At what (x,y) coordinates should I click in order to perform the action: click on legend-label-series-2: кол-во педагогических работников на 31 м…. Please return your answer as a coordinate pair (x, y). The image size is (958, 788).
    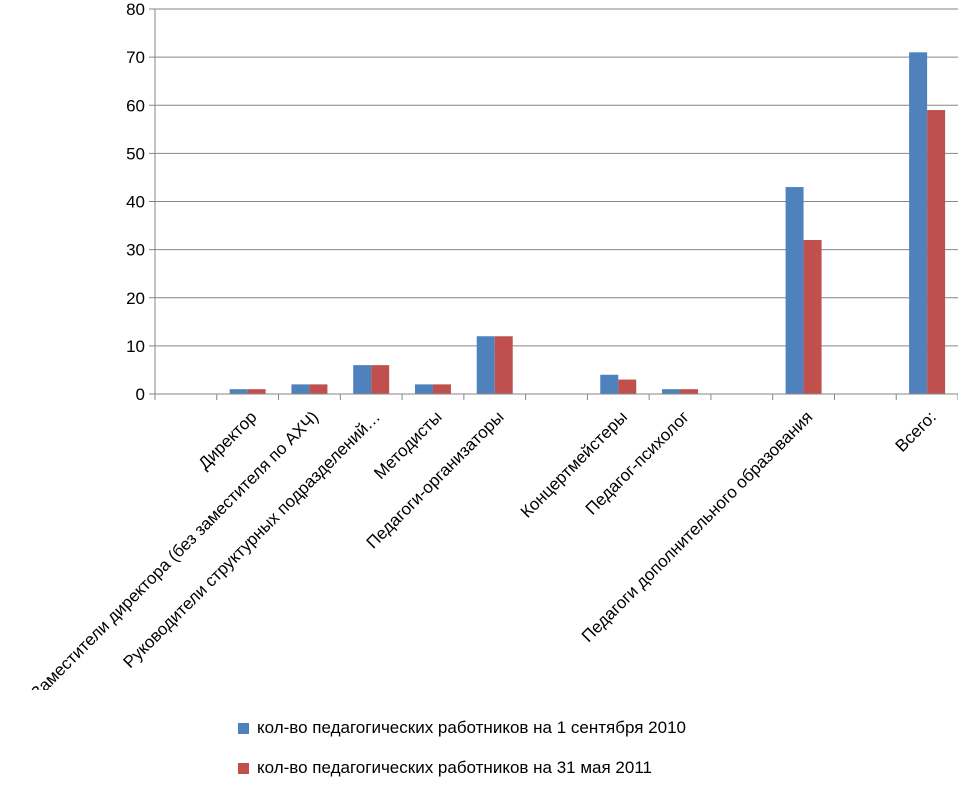
    Looking at the image, I should click on (454, 767).